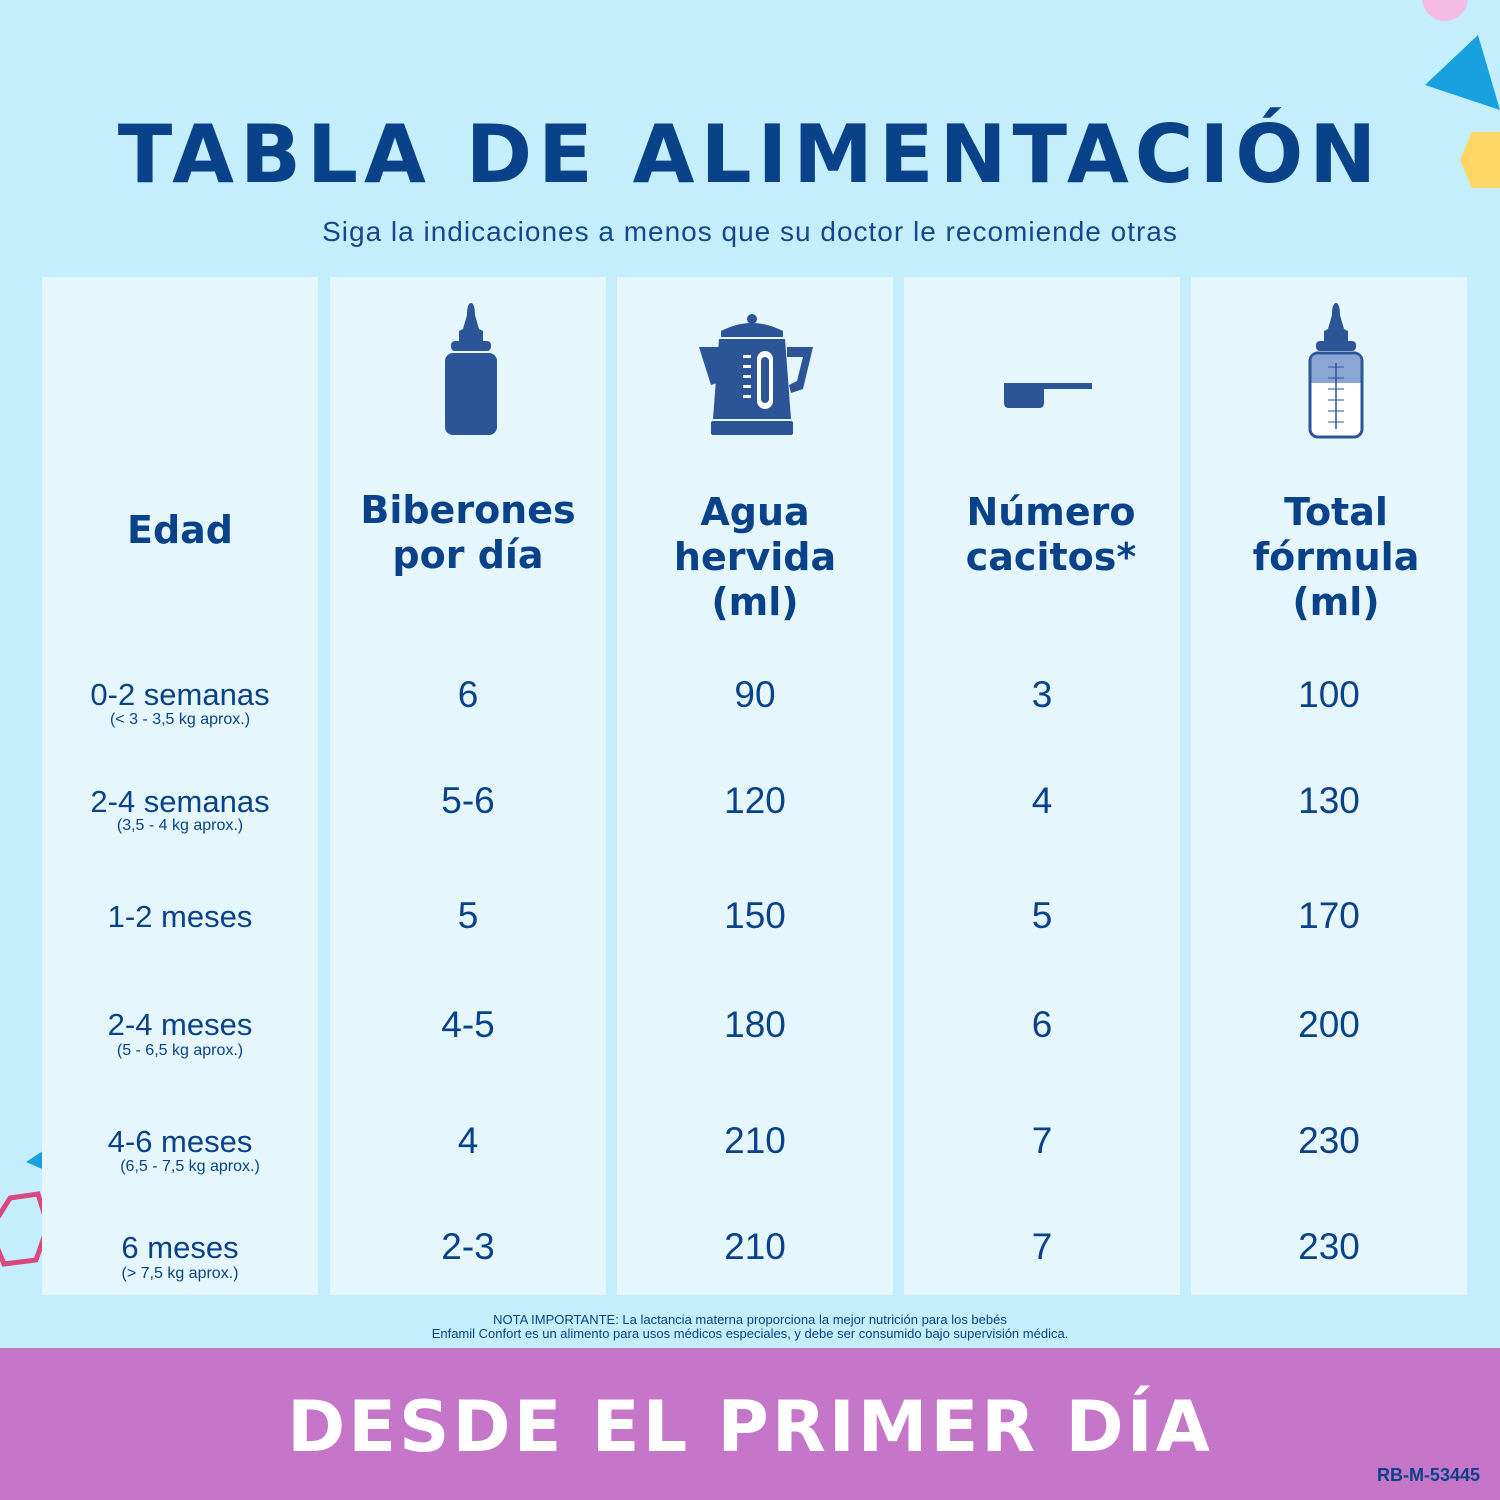  I want to click on column-scoops: Número cacitos* 3 4 5 6 7 7, so click(1042, 786).